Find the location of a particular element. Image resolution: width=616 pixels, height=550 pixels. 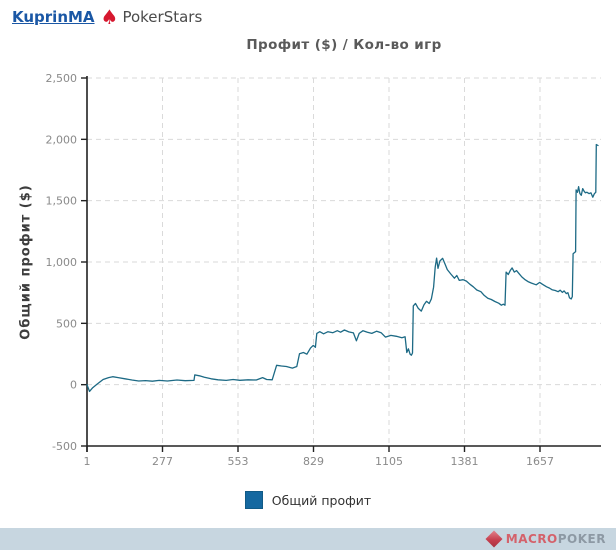

legend-label: Общий профит is located at coordinates (321, 500).